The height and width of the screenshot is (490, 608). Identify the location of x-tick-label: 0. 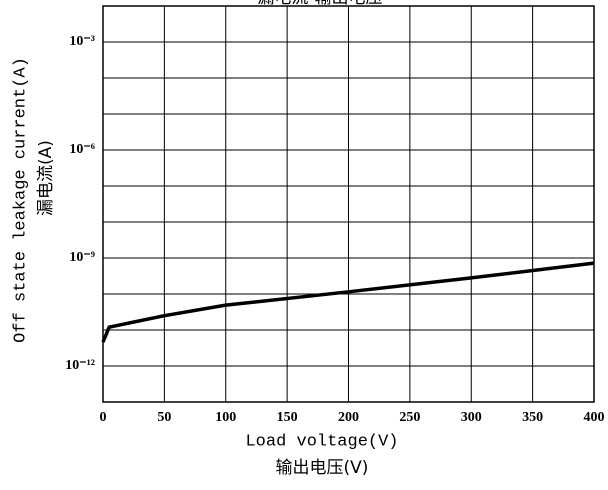
(103, 417).